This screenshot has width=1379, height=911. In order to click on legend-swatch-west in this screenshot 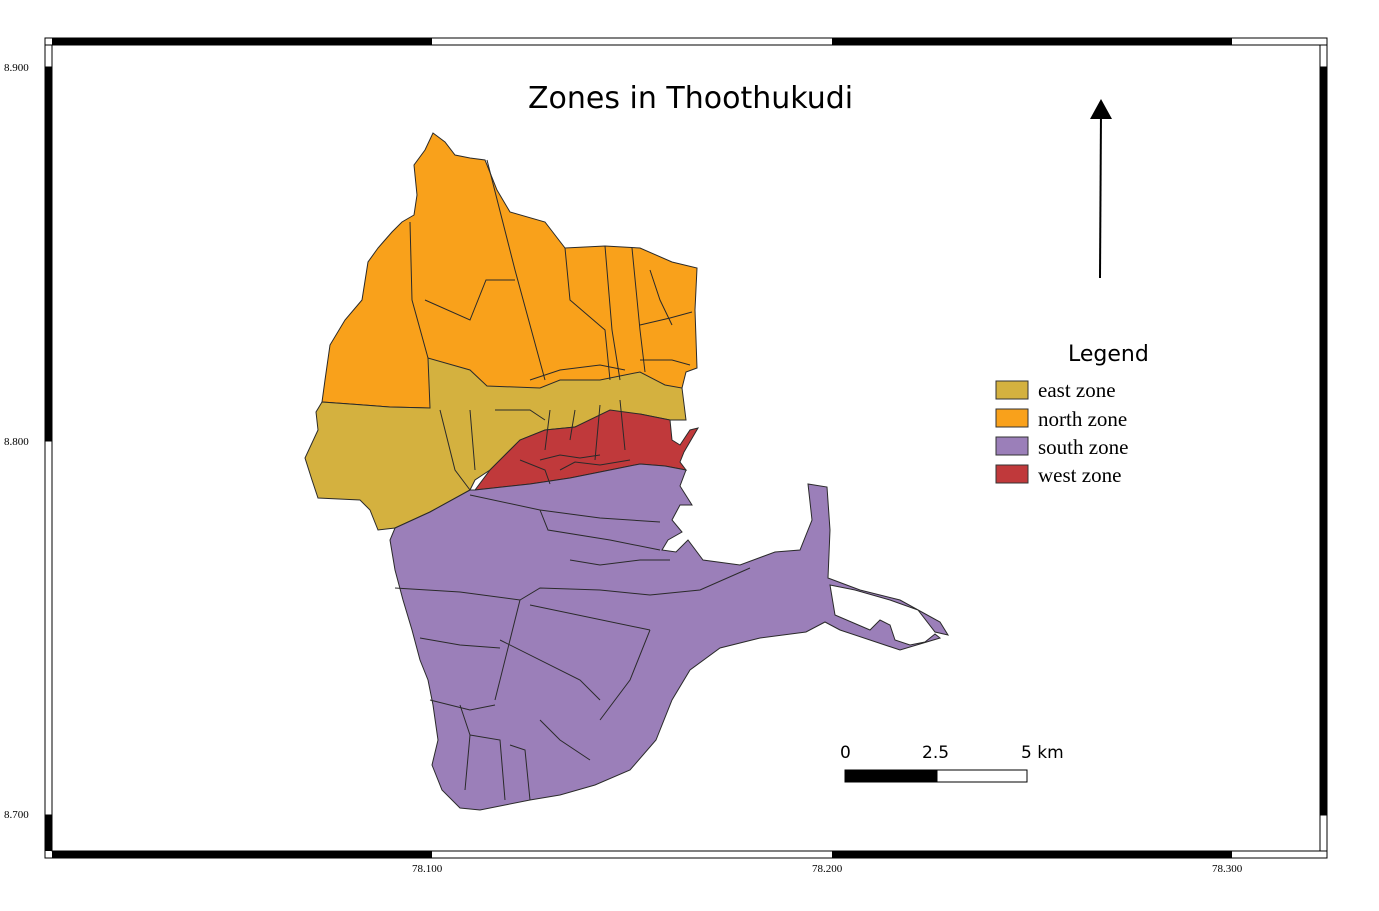, I will do `click(1012, 474)`.